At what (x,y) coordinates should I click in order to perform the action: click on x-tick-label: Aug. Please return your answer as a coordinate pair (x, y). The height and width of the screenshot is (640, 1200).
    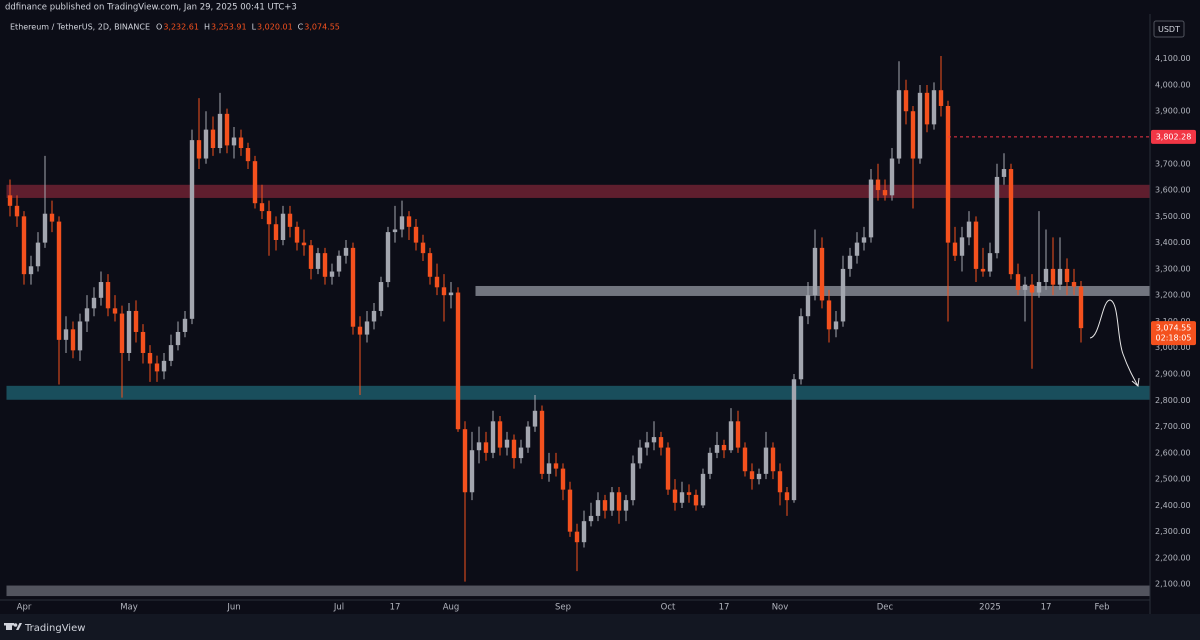
    Looking at the image, I should click on (451, 608).